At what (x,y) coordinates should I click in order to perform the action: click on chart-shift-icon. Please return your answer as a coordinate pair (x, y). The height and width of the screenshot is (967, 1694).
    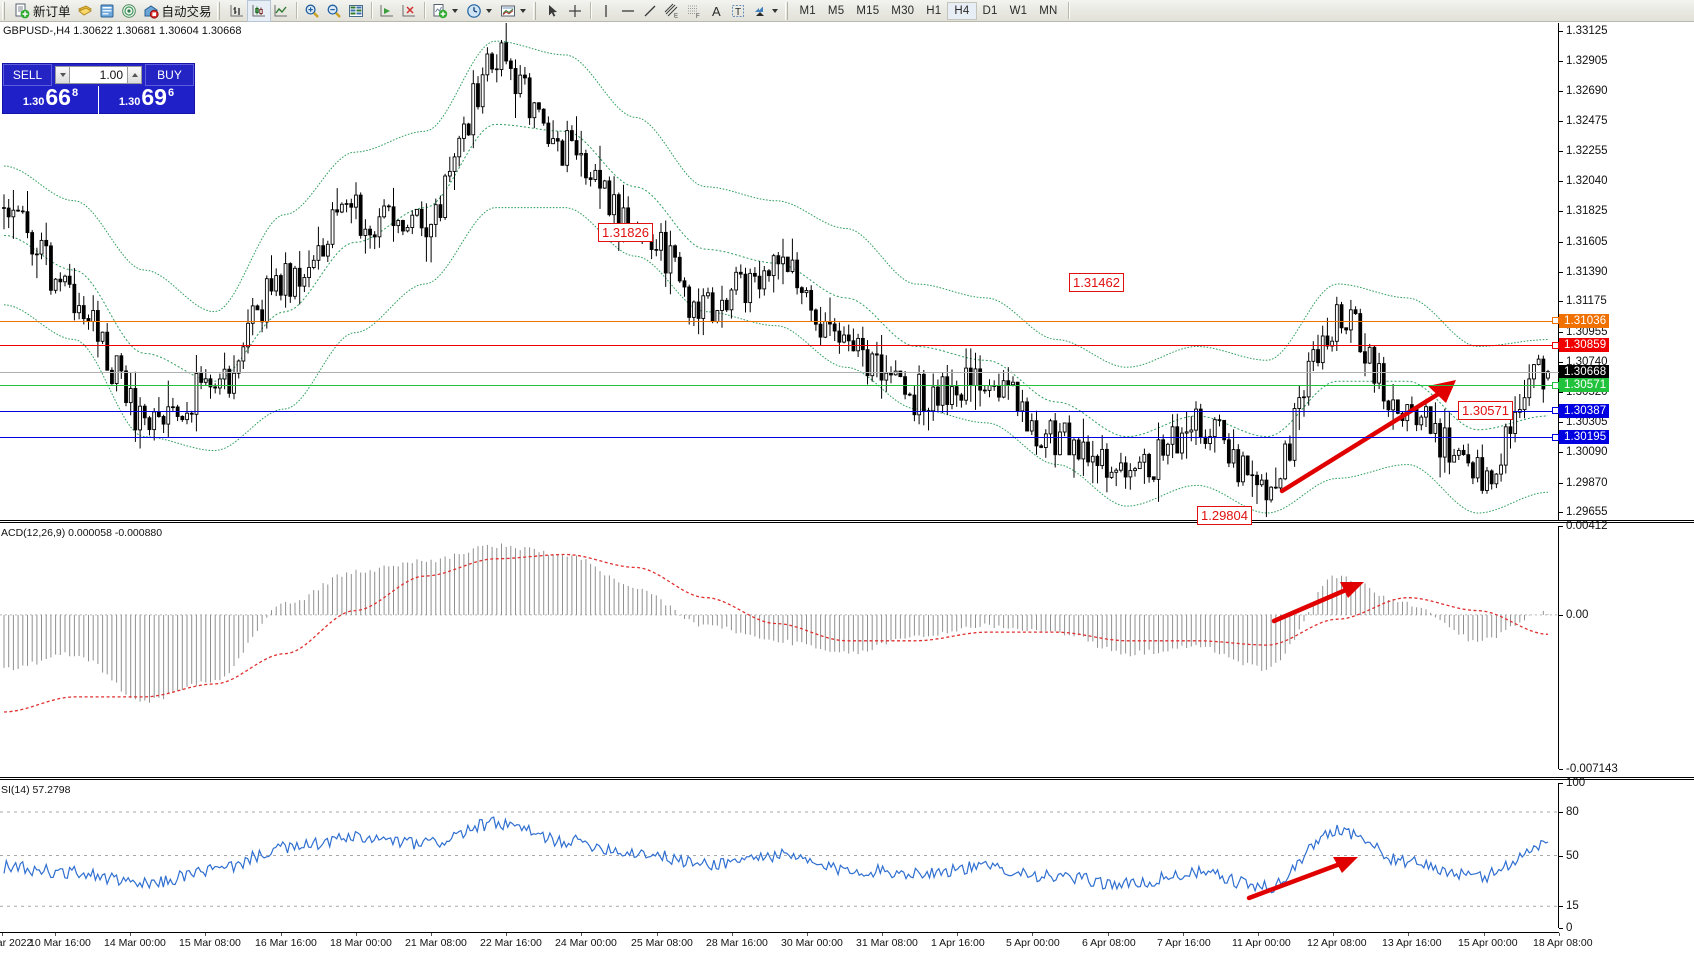
    Looking at the image, I should click on (386, 10).